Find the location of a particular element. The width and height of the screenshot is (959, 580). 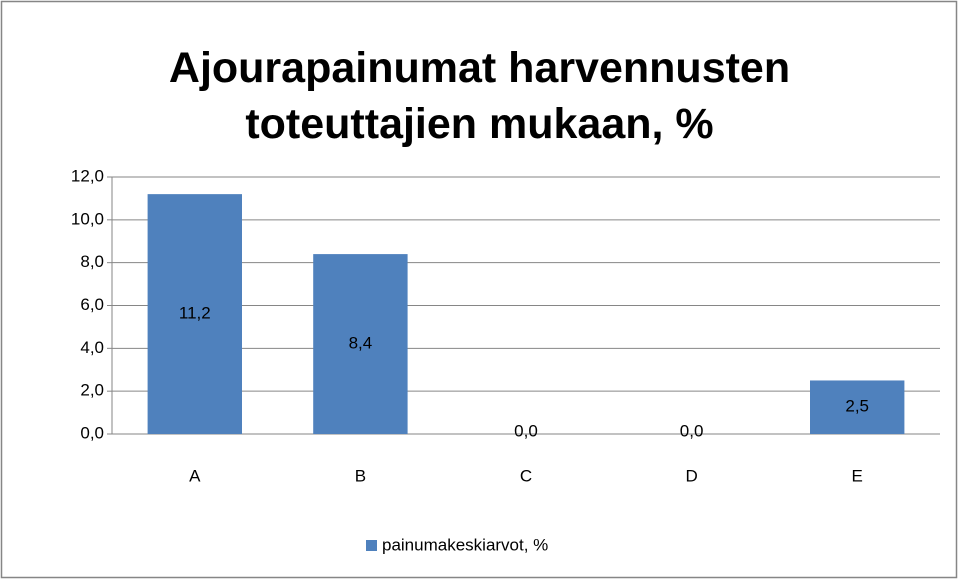

y-tick-label: 0,0 is located at coordinates (92, 432).